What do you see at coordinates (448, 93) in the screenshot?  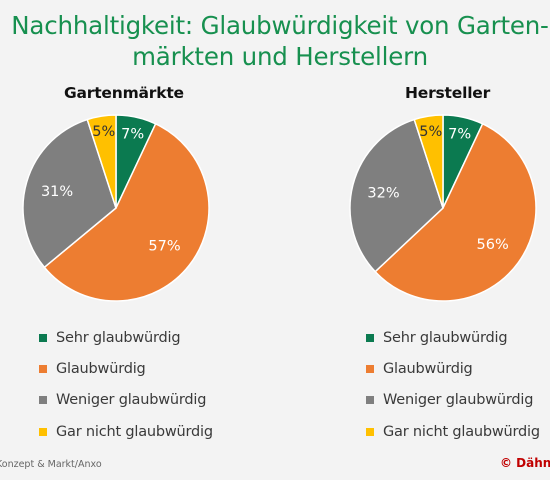 I see `chart-title-hersteller: Hersteller` at bounding box center [448, 93].